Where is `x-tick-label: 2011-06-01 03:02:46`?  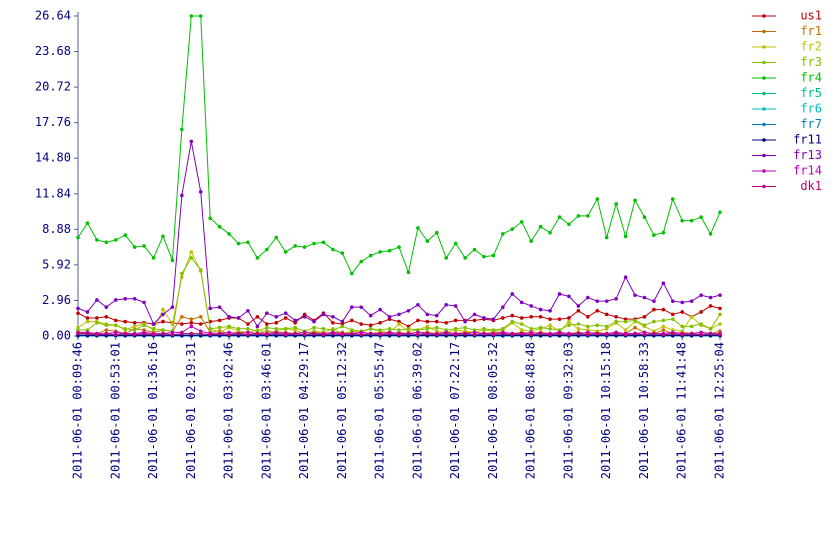 x-tick-label: 2011-06-01 03:02:46 is located at coordinates (229, 410).